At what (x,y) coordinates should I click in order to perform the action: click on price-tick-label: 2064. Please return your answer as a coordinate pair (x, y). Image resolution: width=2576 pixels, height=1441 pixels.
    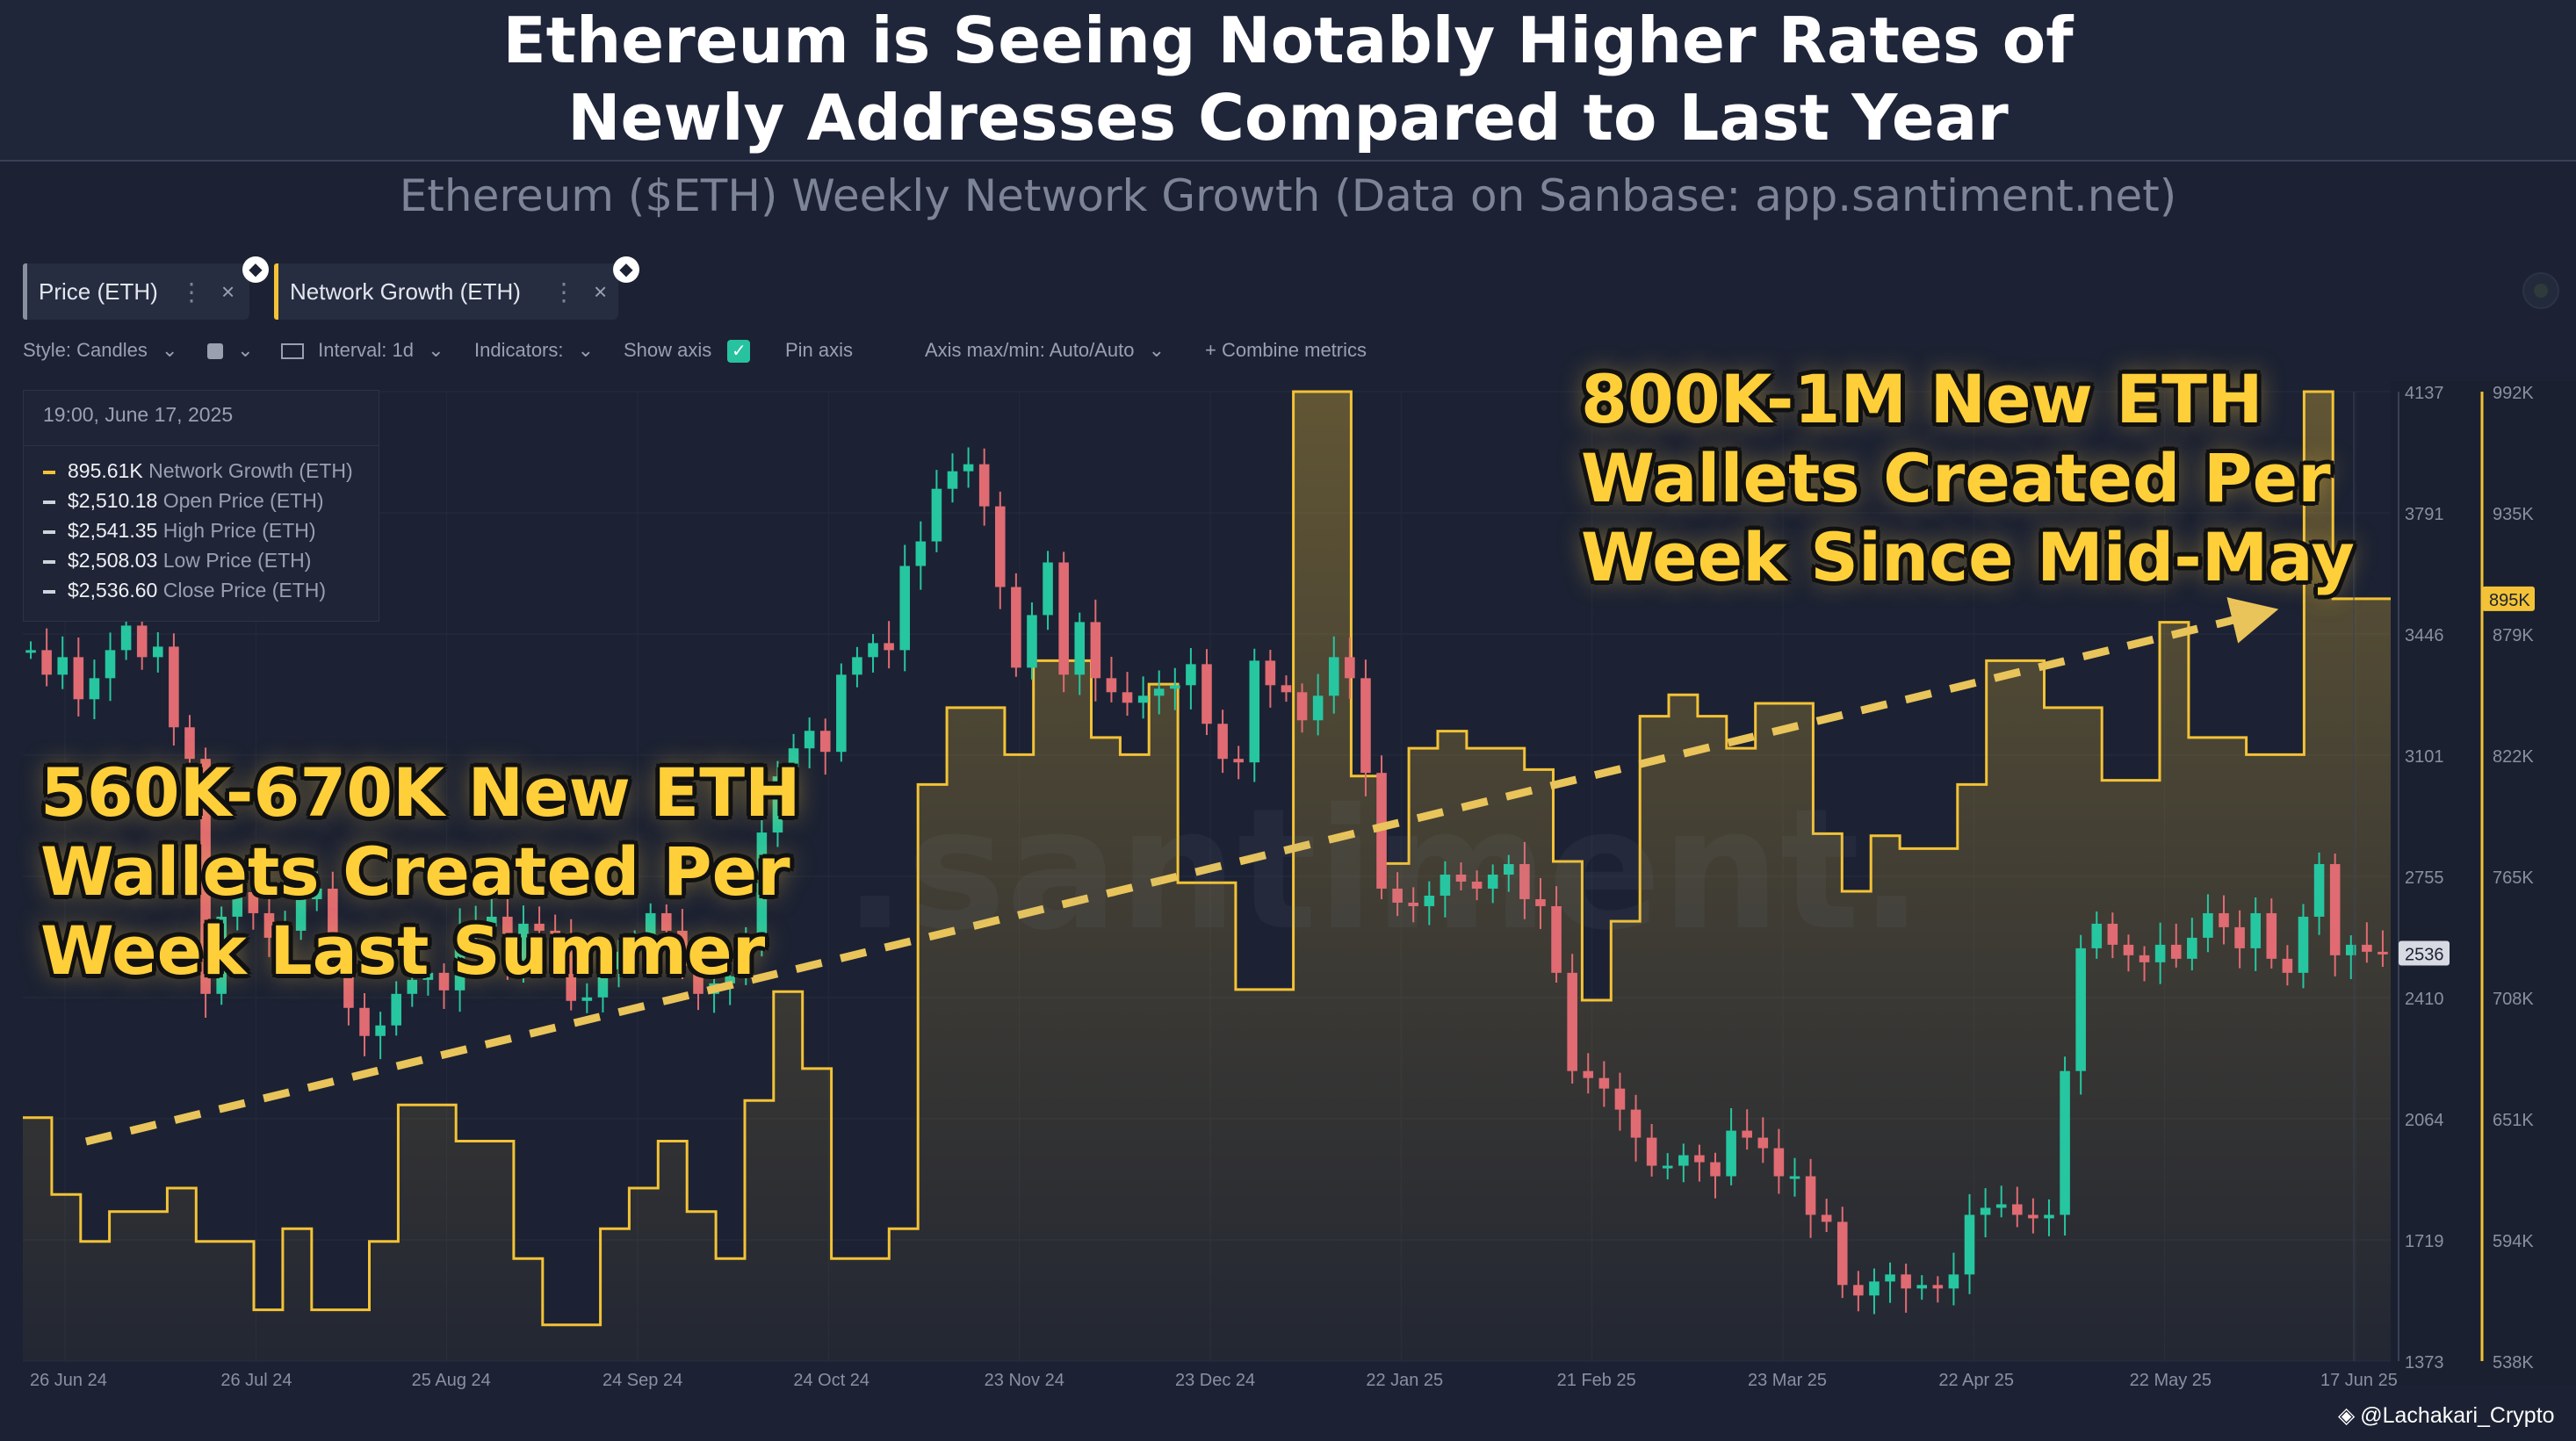
    Looking at the image, I should click on (2424, 1120).